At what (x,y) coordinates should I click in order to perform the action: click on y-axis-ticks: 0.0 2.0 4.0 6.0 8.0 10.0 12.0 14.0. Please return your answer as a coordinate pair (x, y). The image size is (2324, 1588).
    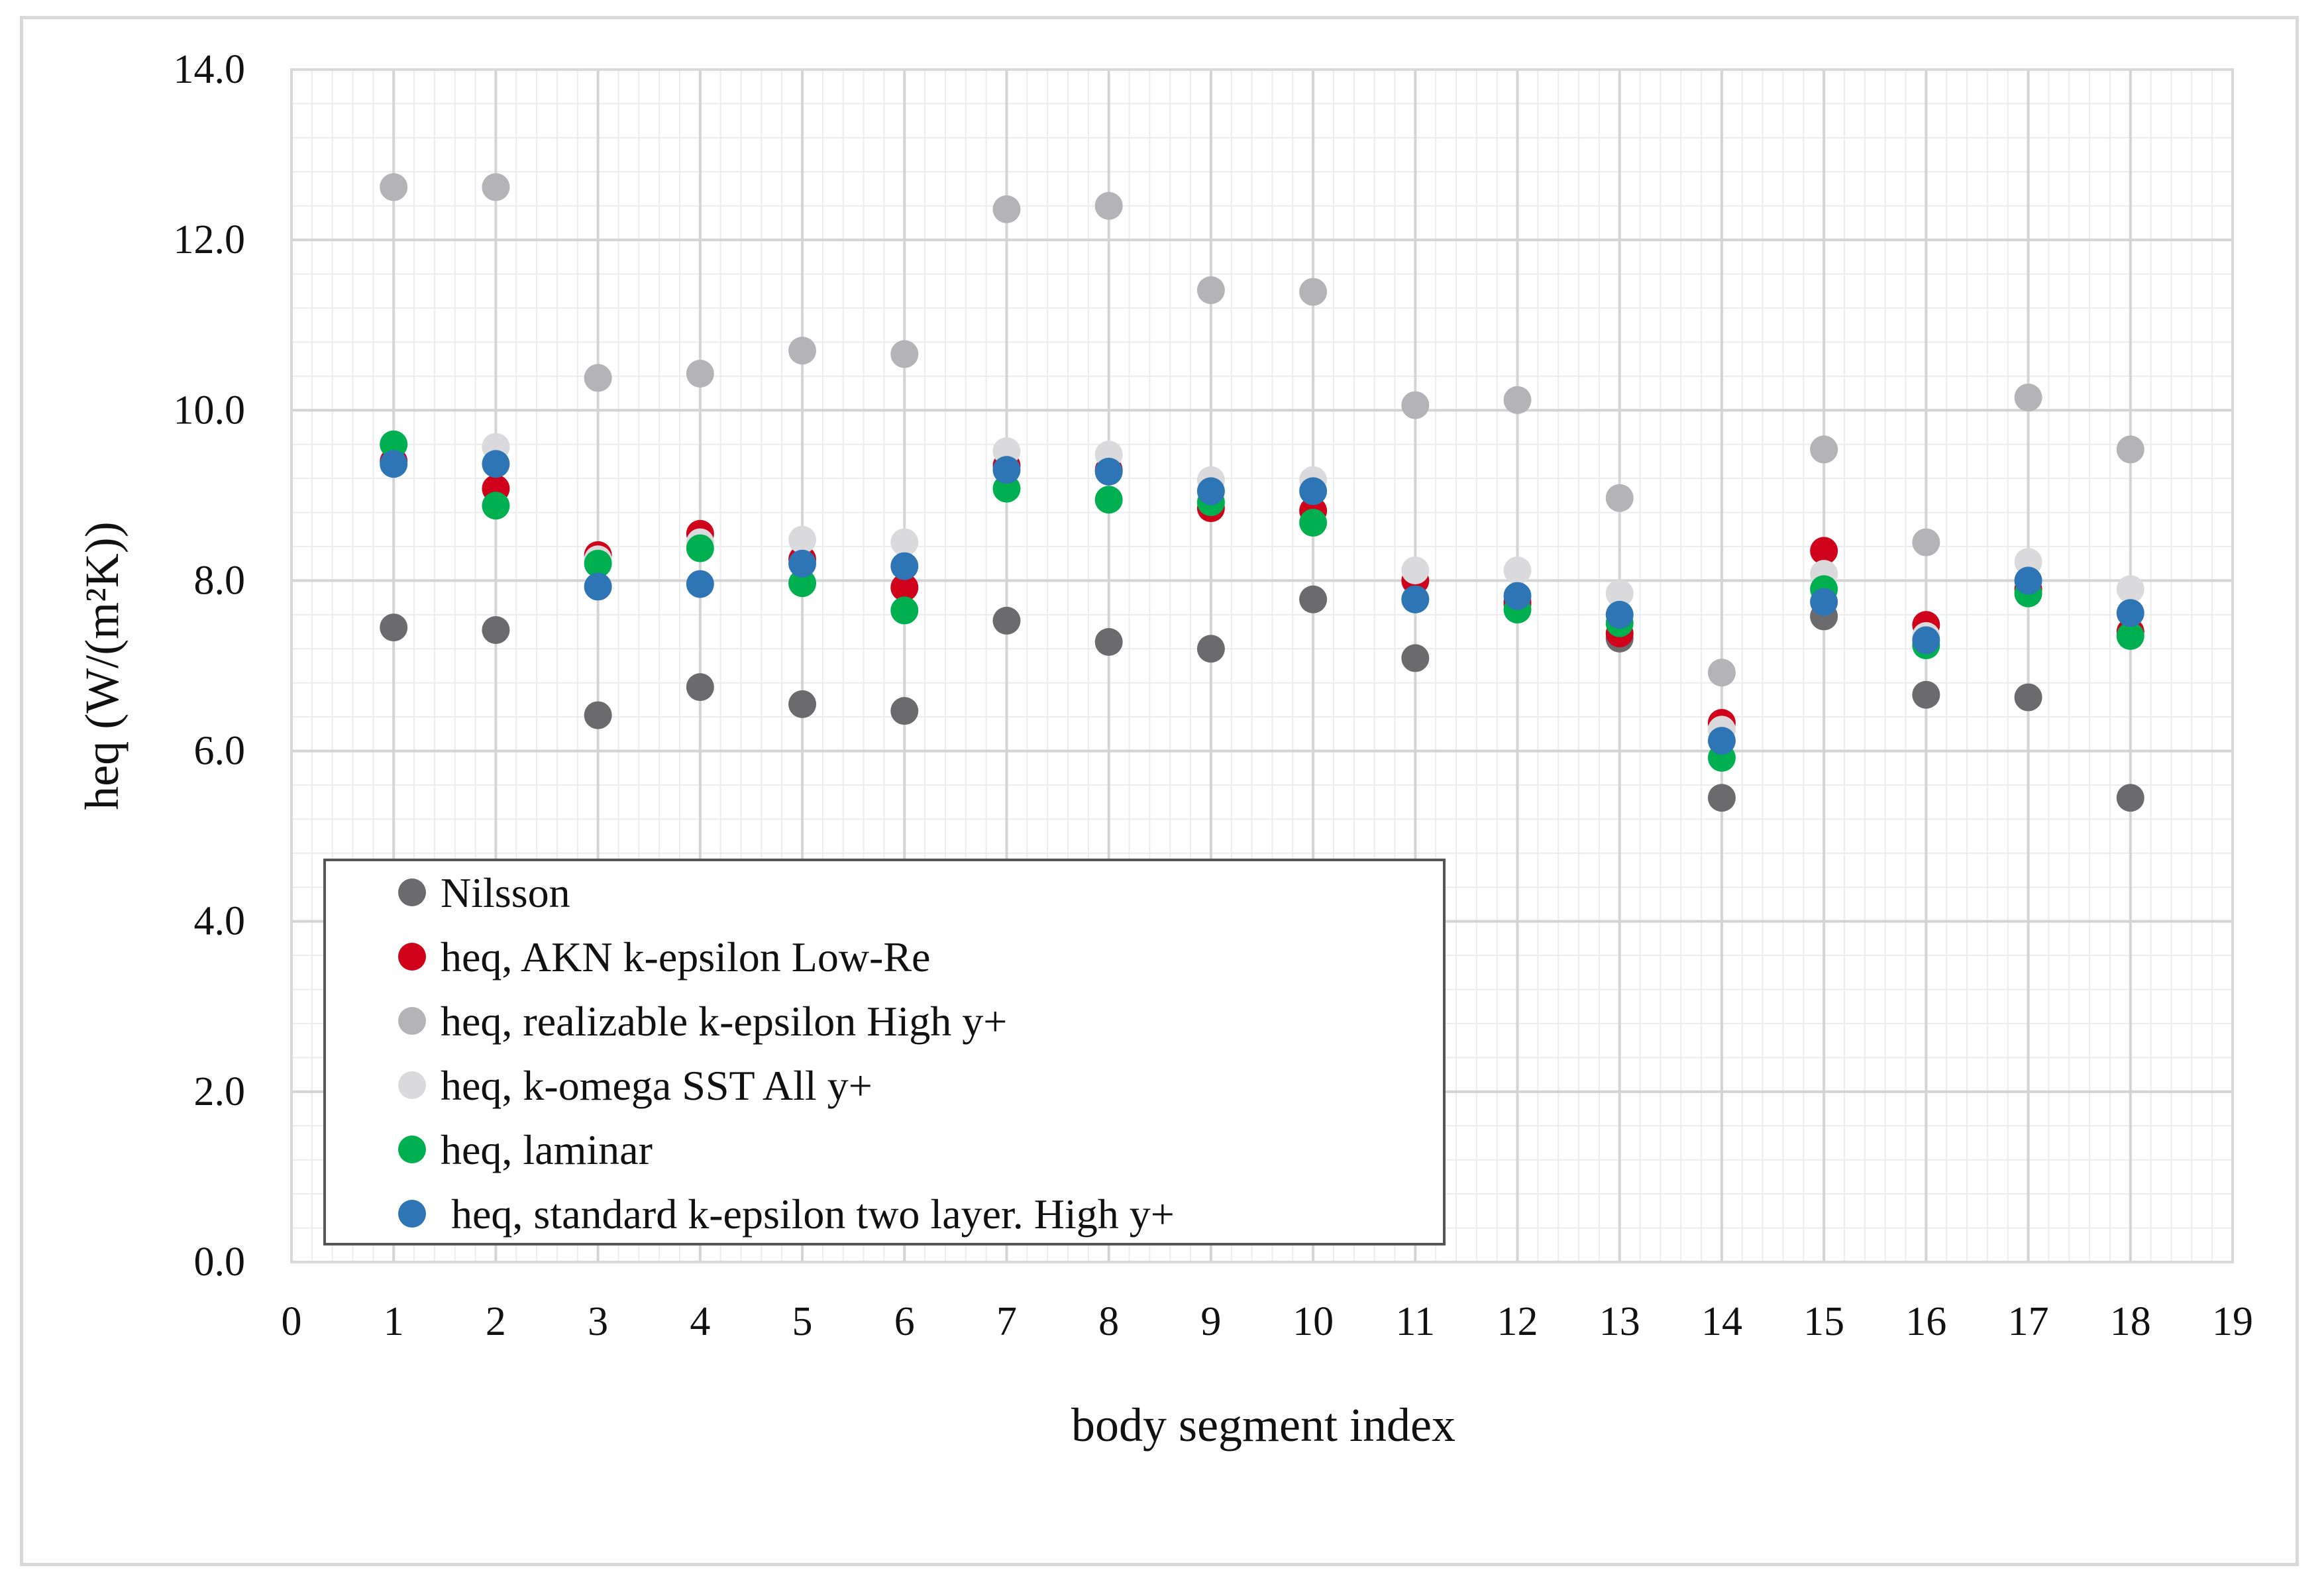
    Looking at the image, I should click on (210, 666).